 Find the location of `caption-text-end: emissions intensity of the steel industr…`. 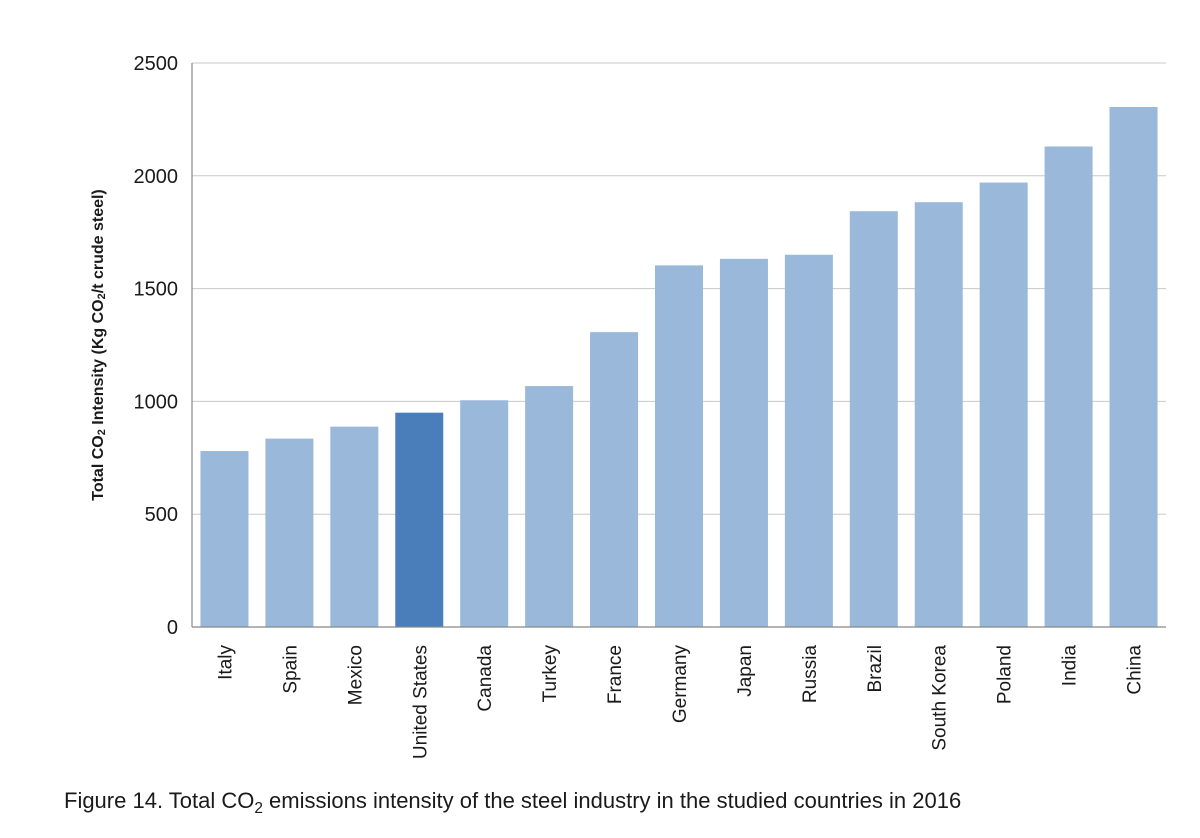

caption-text-end: emissions intensity of the steel industr… is located at coordinates (612, 800).